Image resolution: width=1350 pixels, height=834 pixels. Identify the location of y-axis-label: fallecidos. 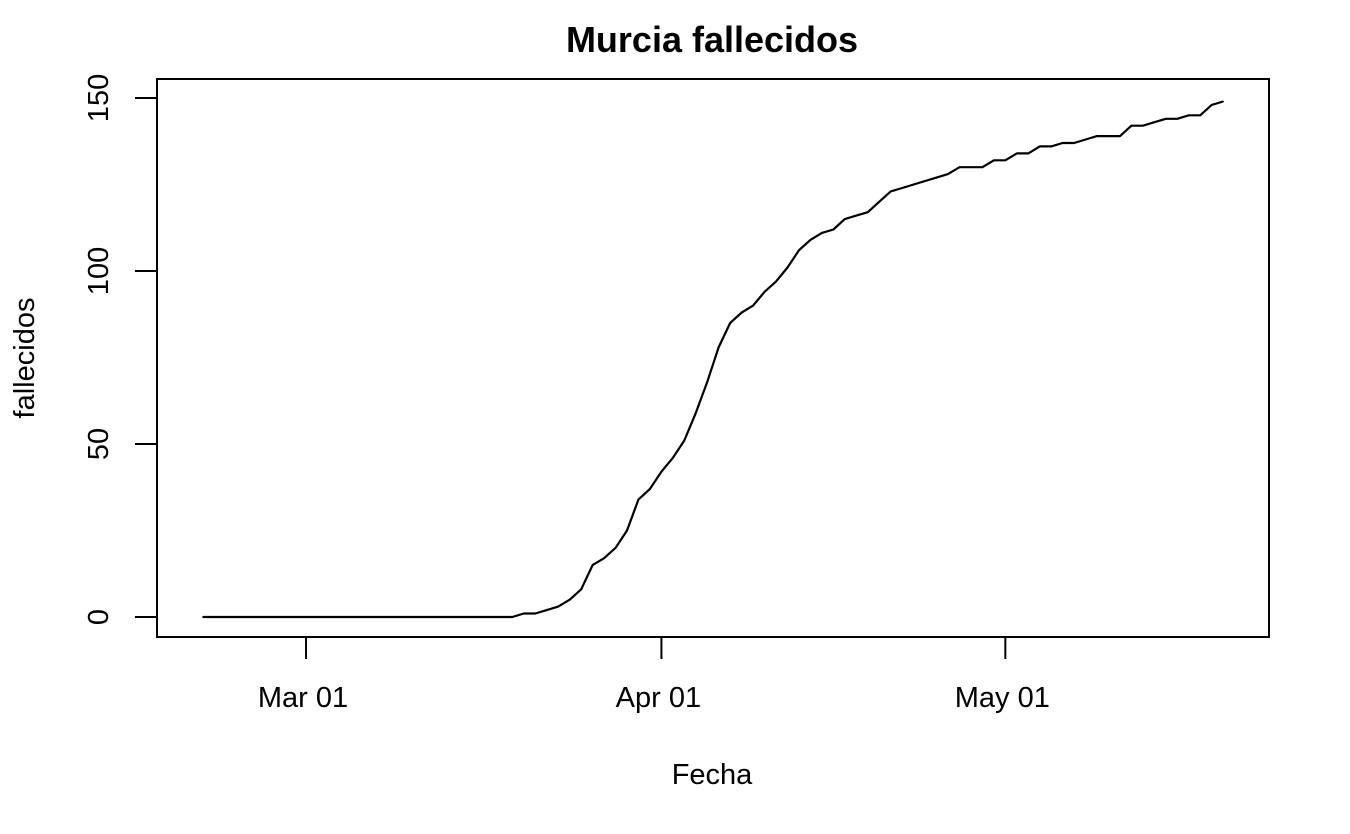
(25, 358).